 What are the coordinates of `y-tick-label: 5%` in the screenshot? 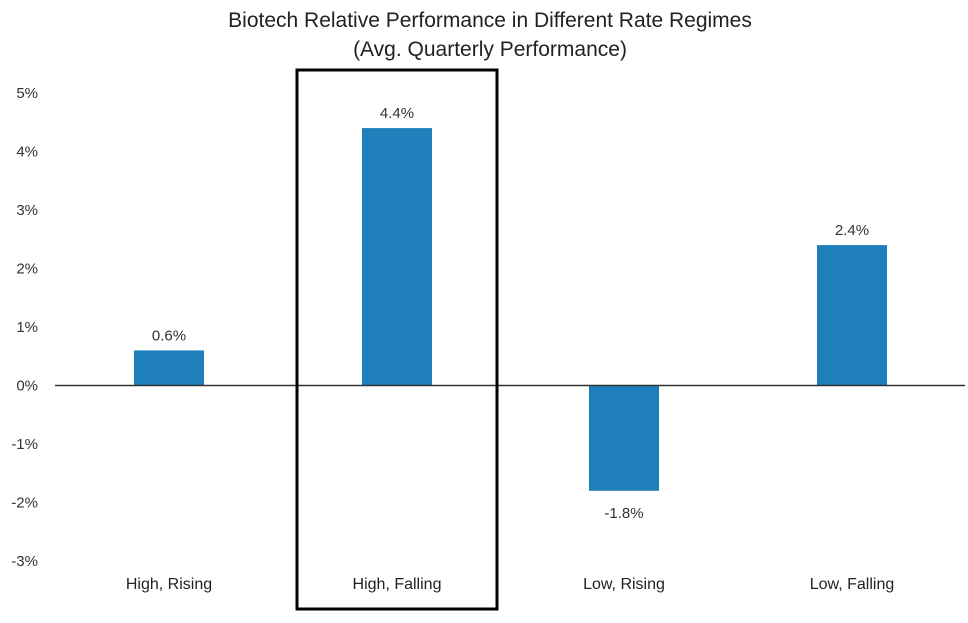 It's located at (27, 93).